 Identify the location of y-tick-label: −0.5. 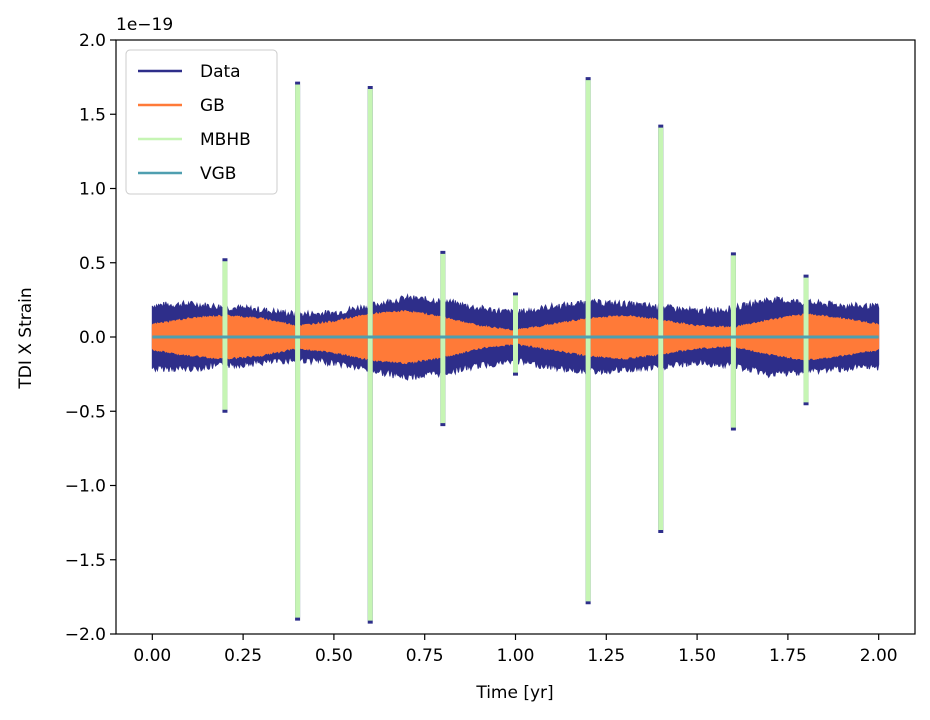
(85, 412).